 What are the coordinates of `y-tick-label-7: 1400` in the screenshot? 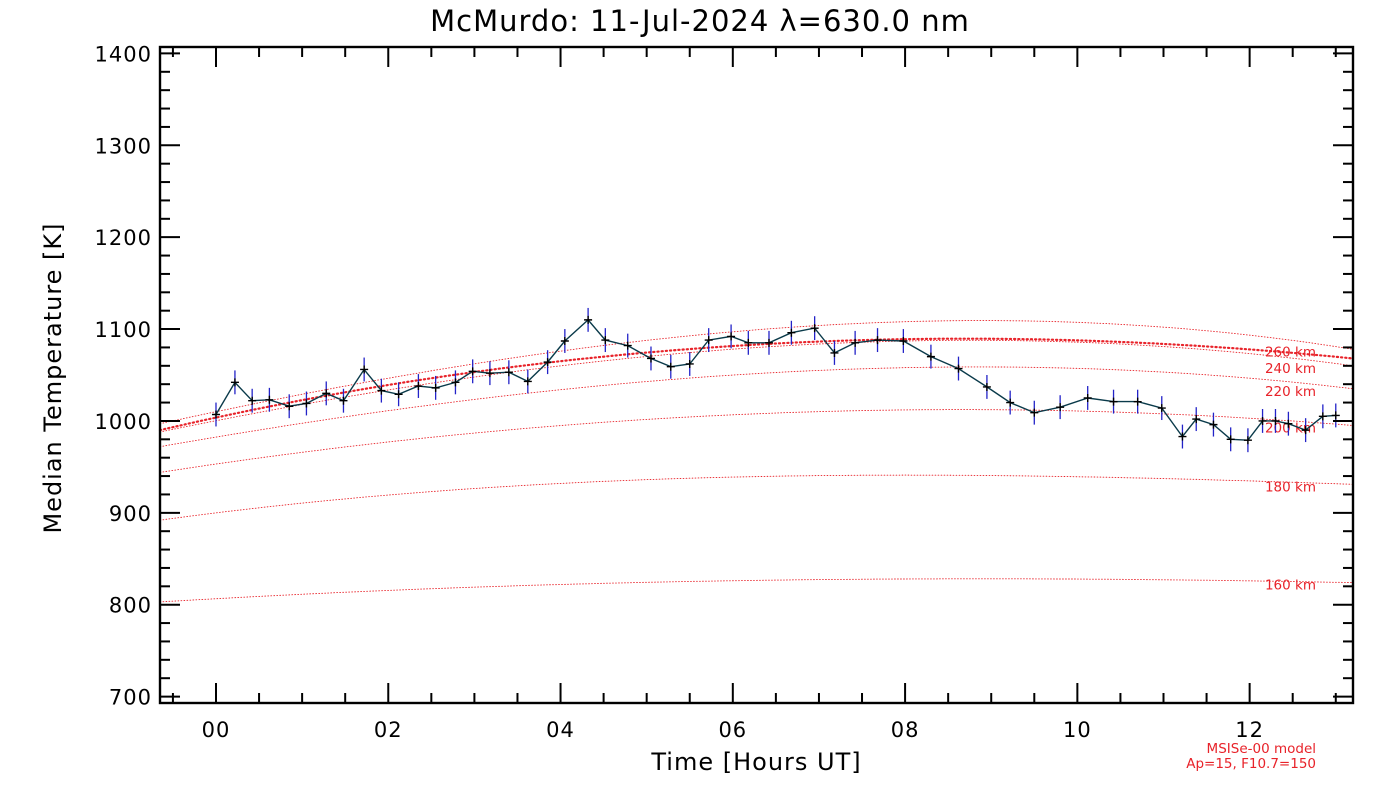 It's located at (123, 54).